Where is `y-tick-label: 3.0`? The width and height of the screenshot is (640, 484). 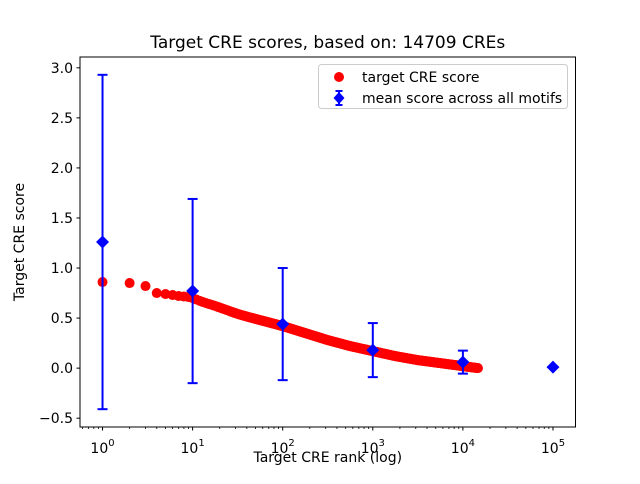
y-tick-label: 3.0 is located at coordinates (62, 69).